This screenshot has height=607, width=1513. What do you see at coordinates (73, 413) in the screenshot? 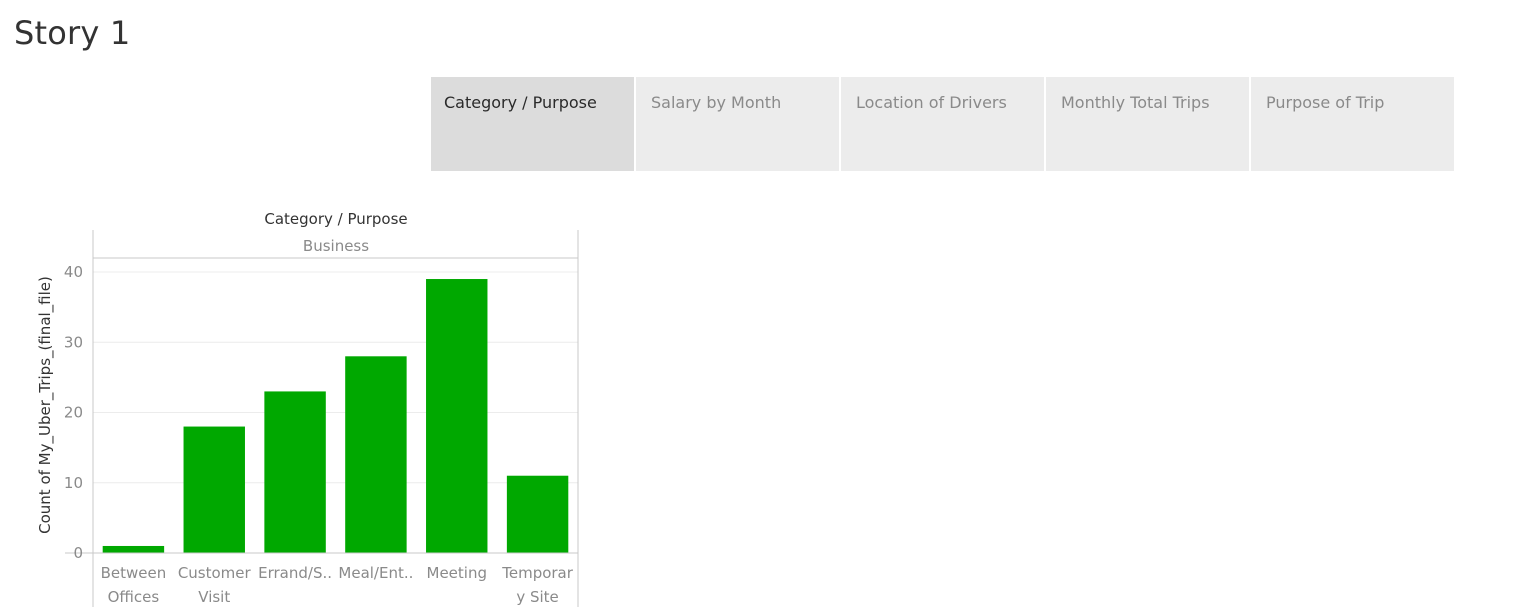
I see `y-tick-label: 20` at bounding box center [73, 413].